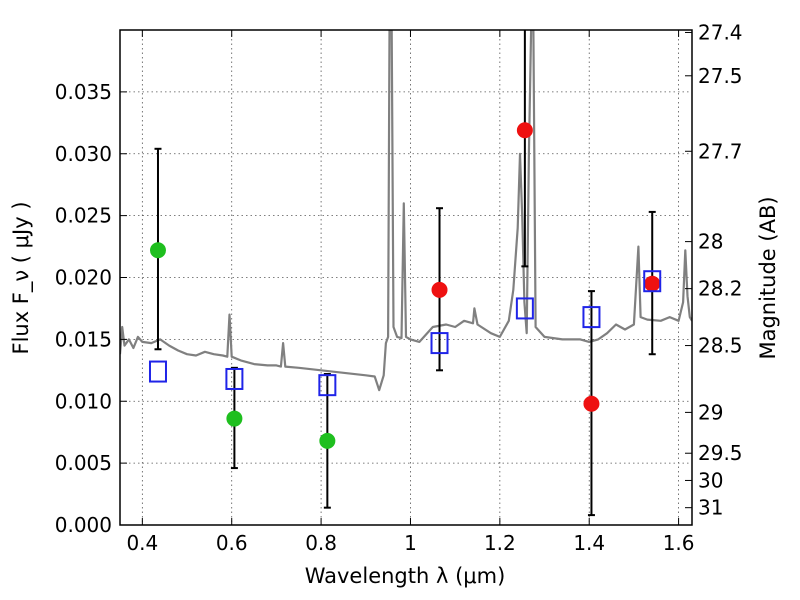  Describe the element at coordinates (720, 32) in the screenshot. I see `y2-tick-label: 27.4` at that location.